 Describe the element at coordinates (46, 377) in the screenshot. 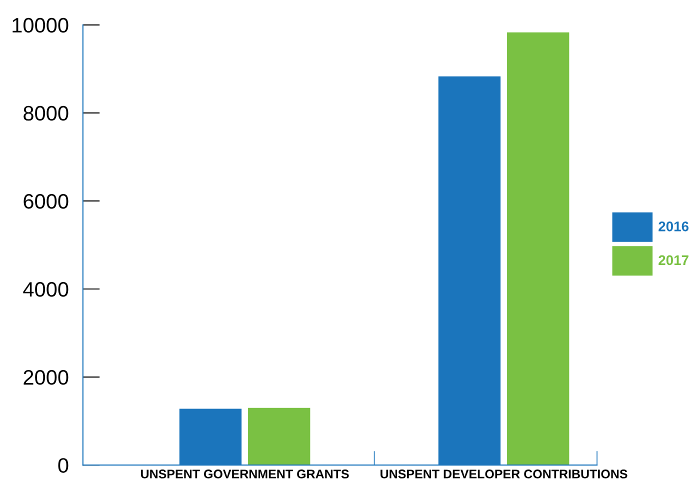

I see `y-tick-label: 2000` at that location.